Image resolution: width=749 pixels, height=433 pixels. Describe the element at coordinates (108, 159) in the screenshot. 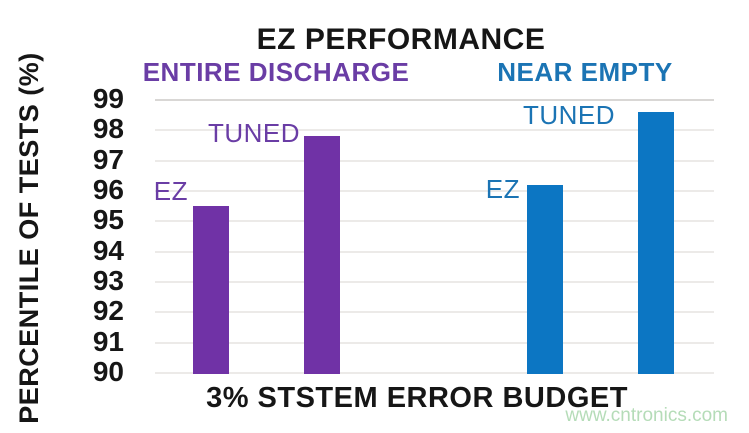

I see `y-tick-label-97: 97` at that location.